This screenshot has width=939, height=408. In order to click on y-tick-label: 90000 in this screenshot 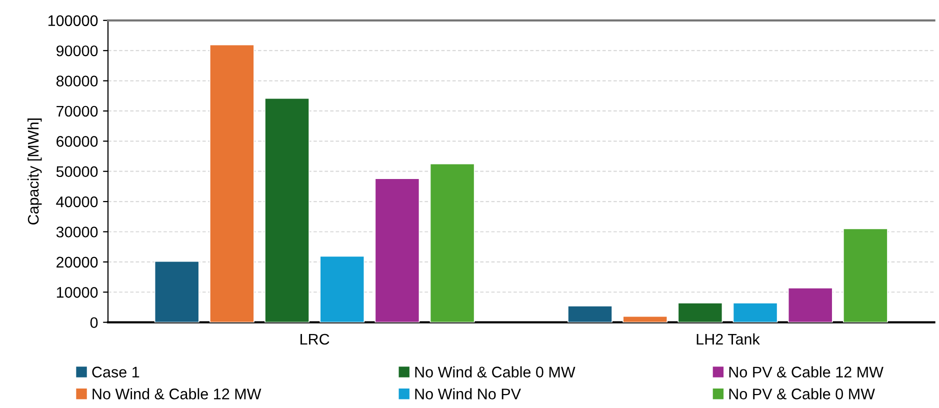, I will do `click(77, 50)`.